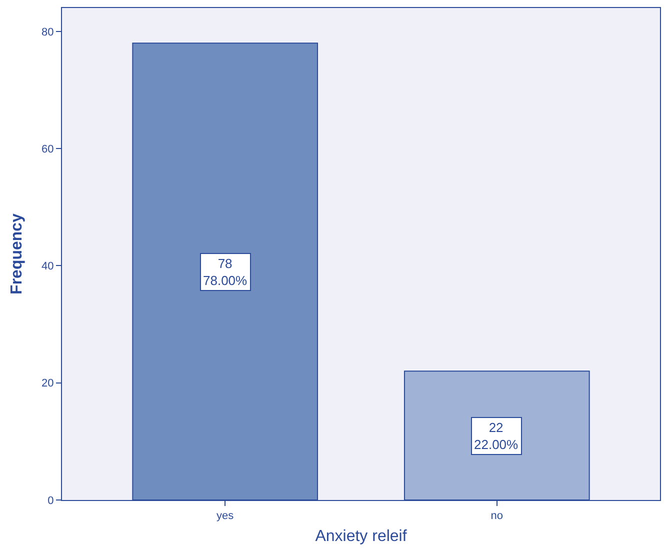 The width and height of the screenshot is (668, 550). I want to click on x-axis-title: Anxiety releif, so click(361, 536).